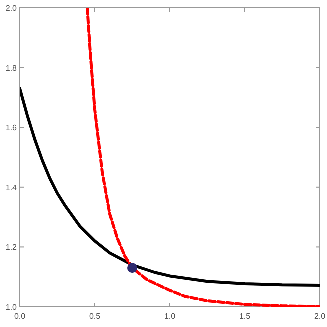 The width and height of the screenshot is (327, 327). I want to click on x-tick-label: 2.0, so click(320, 316).